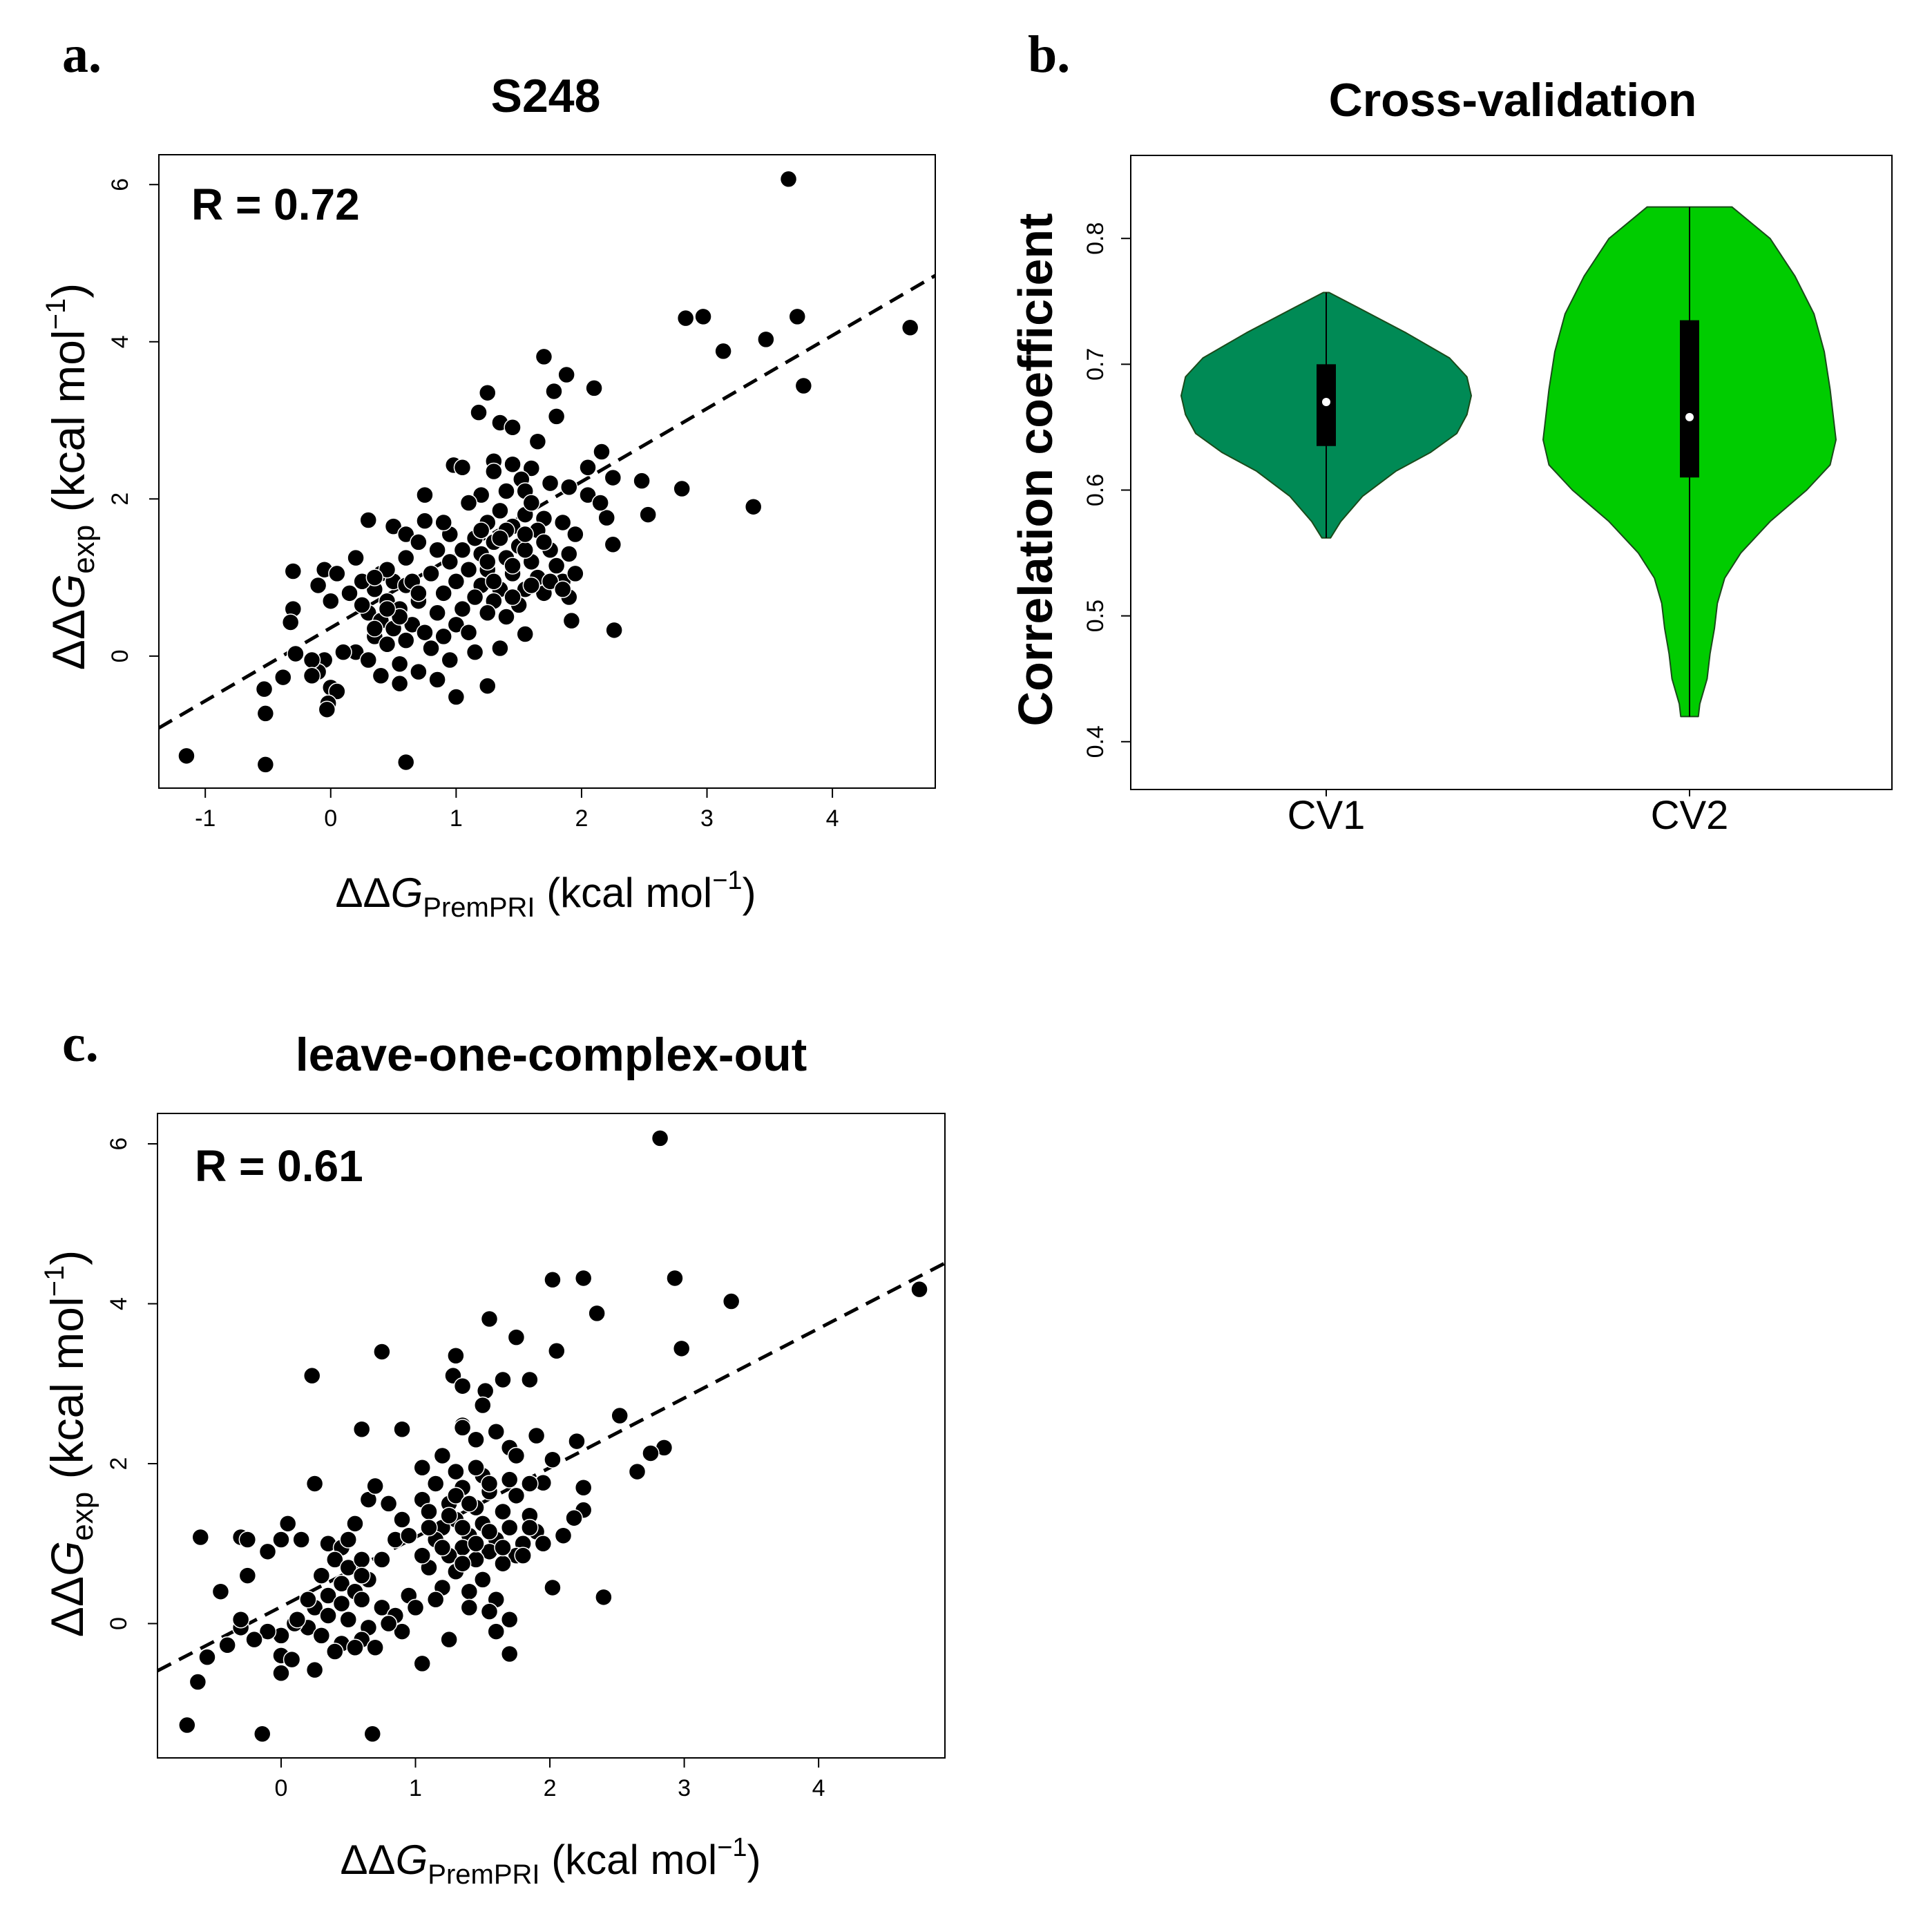  I want to click on x-tick-label: 3, so click(707, 819).